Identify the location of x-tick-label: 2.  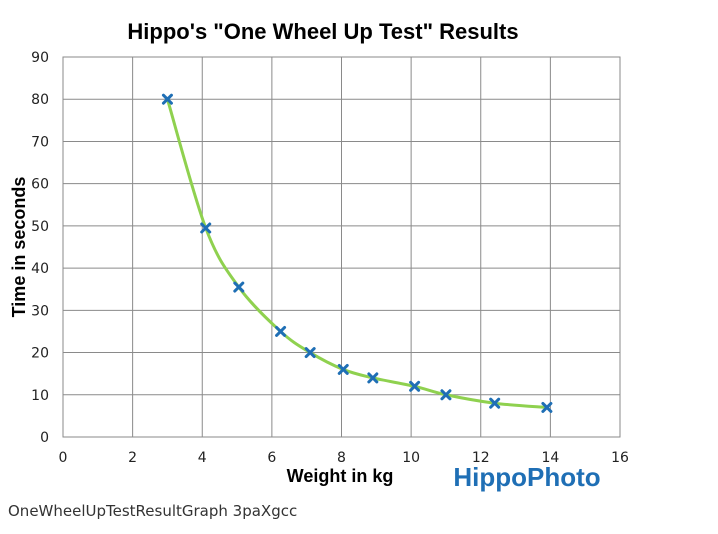
(132, 458).